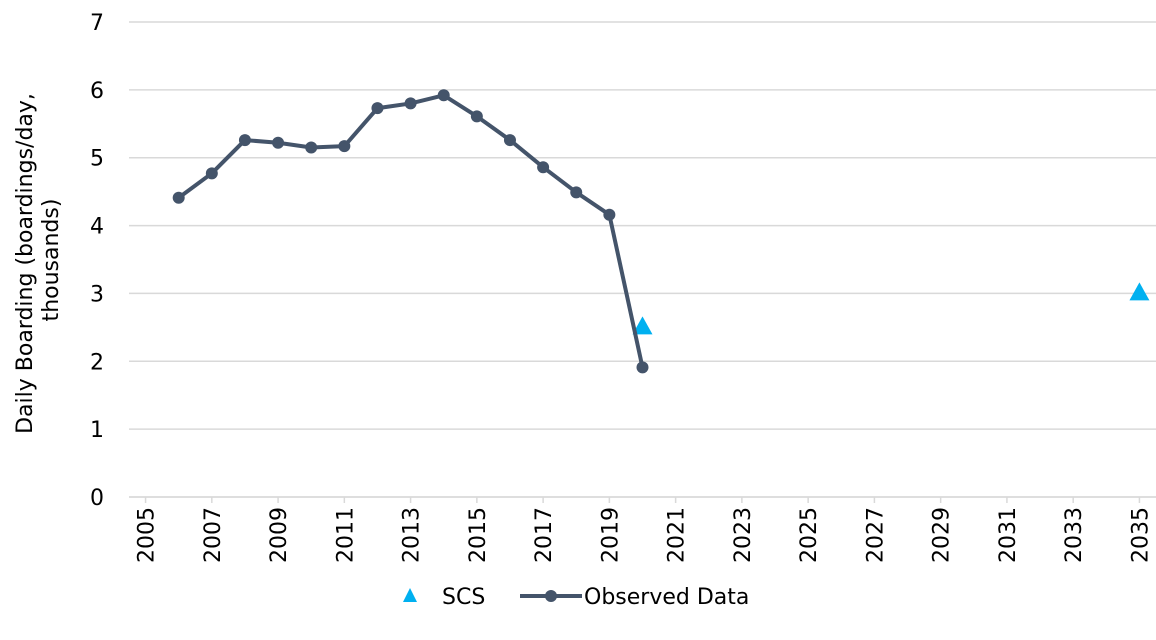  I want to click on x-tick-label: 2033, so click(1074, 535).